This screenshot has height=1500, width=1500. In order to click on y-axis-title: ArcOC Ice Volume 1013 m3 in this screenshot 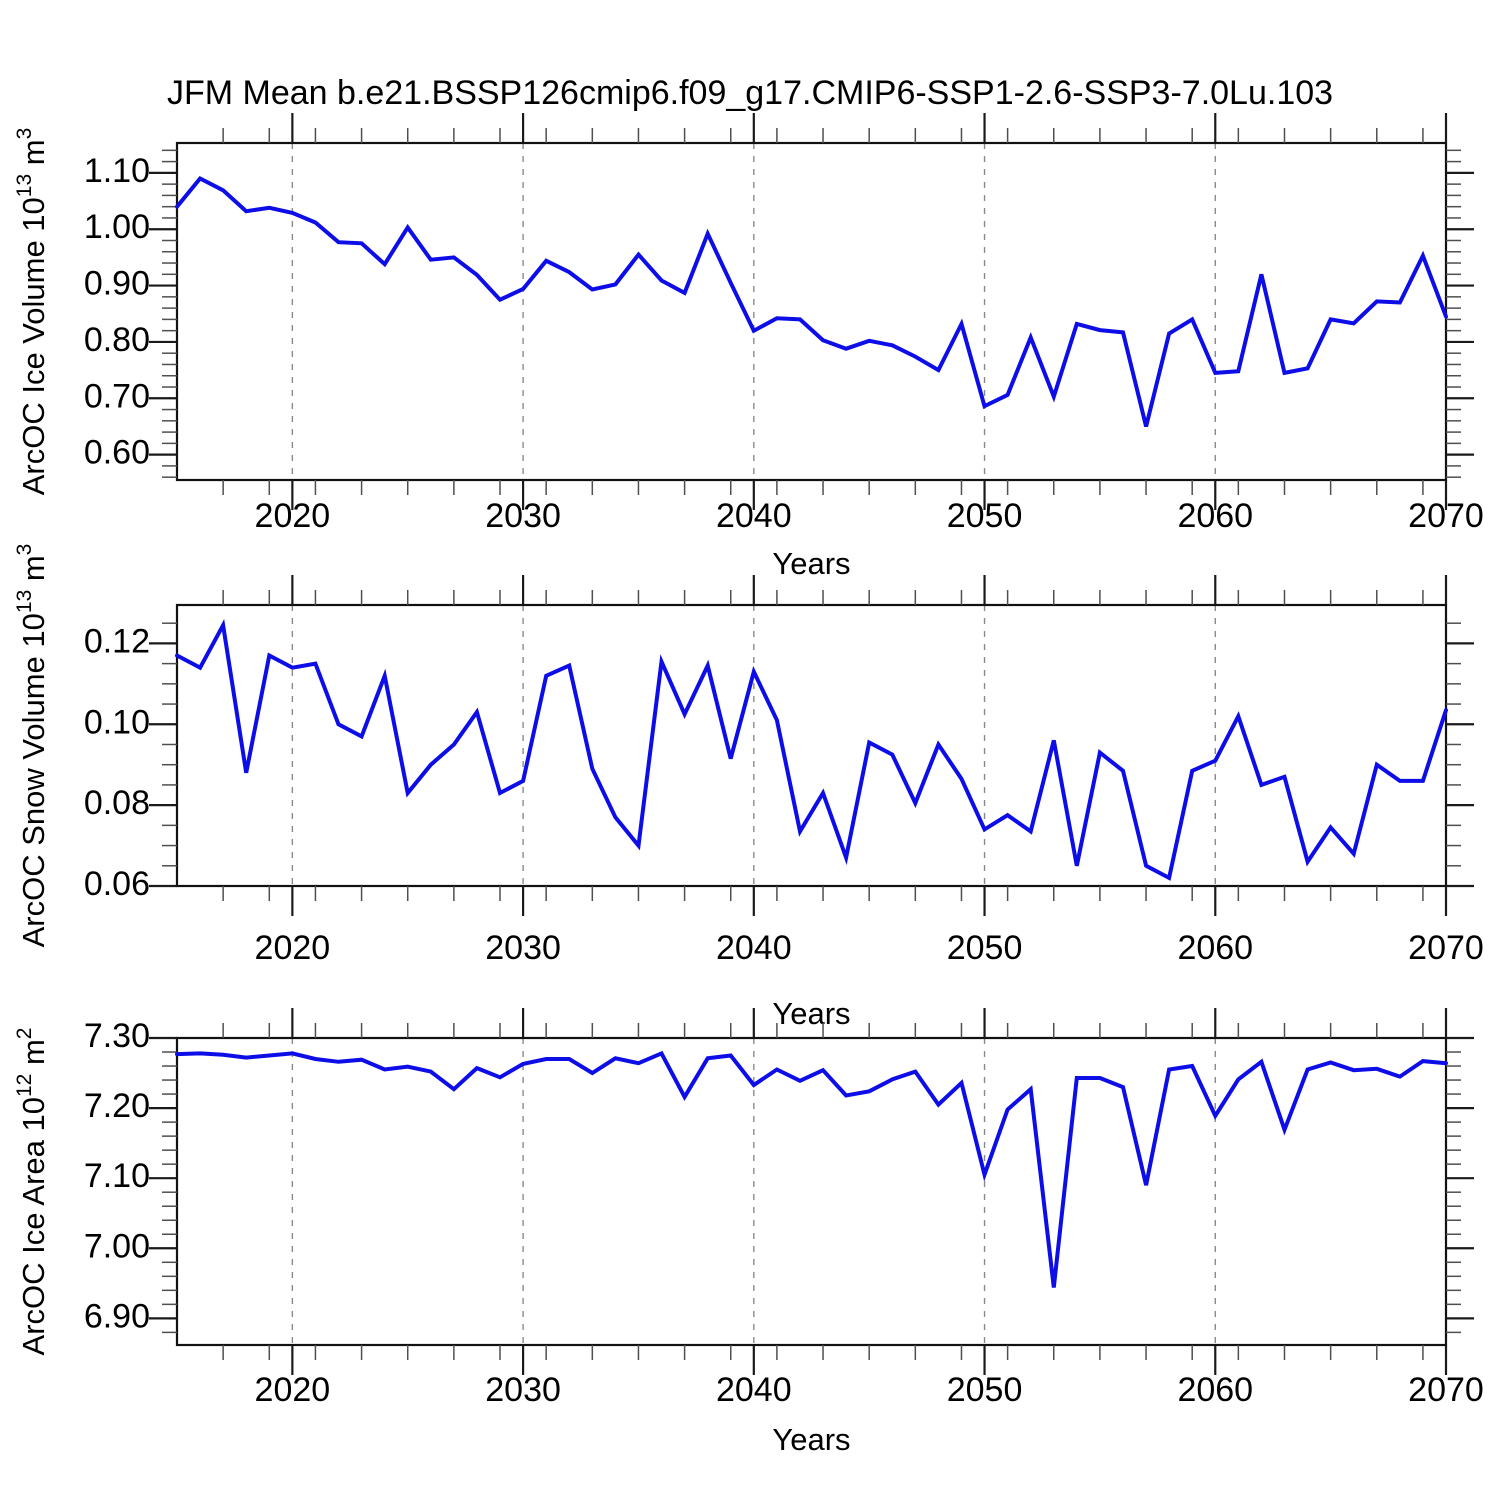, I will do `click(32, 312)`.